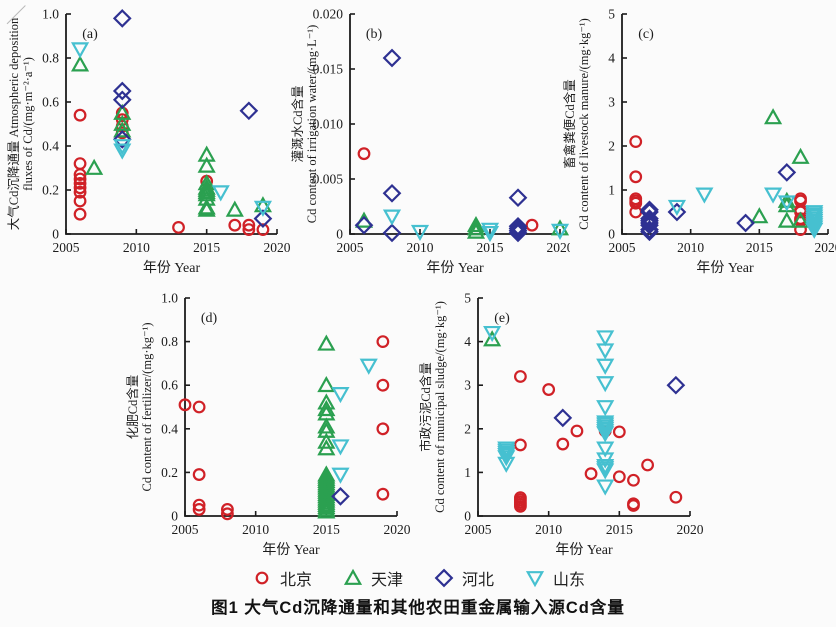 This screenshot has width=836, height=627. What do you see at coordinates (467, 341) in the screenshot?
I see `y-tick-label: 4` at bounding box center [467, 341].